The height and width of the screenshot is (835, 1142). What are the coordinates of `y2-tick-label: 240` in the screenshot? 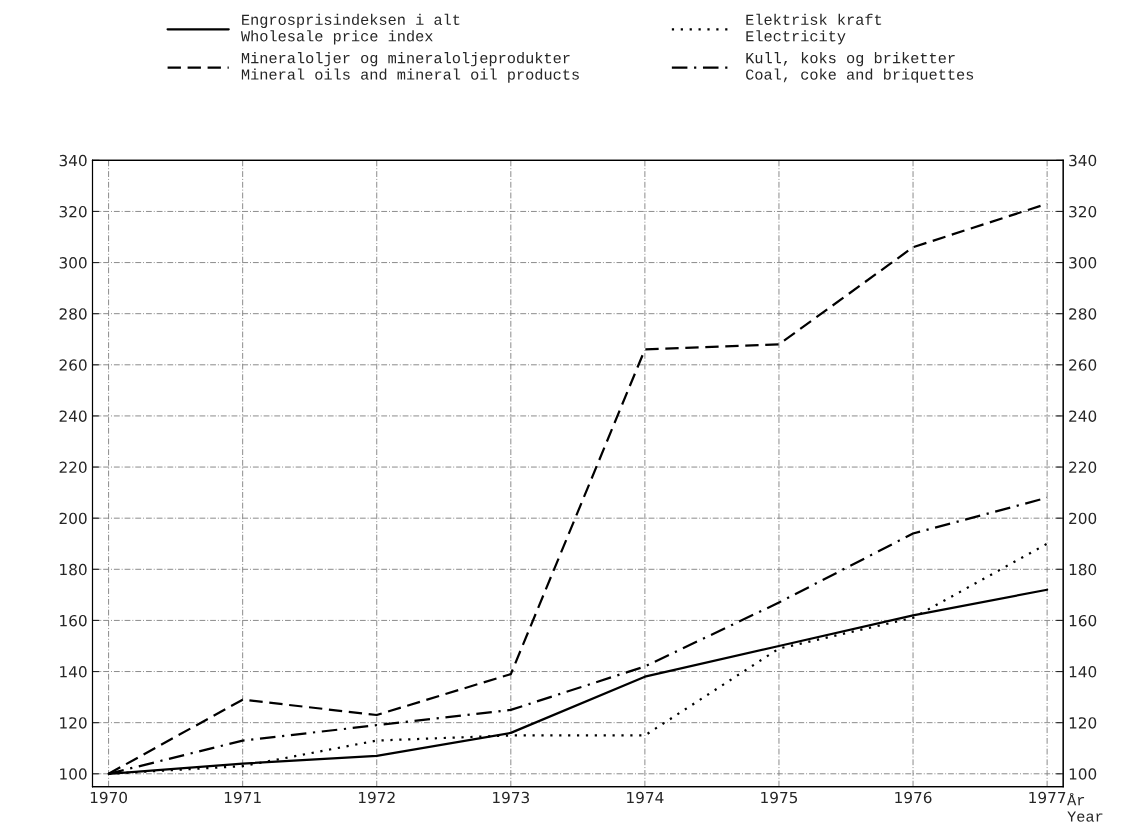 It's located at (1083, 416).